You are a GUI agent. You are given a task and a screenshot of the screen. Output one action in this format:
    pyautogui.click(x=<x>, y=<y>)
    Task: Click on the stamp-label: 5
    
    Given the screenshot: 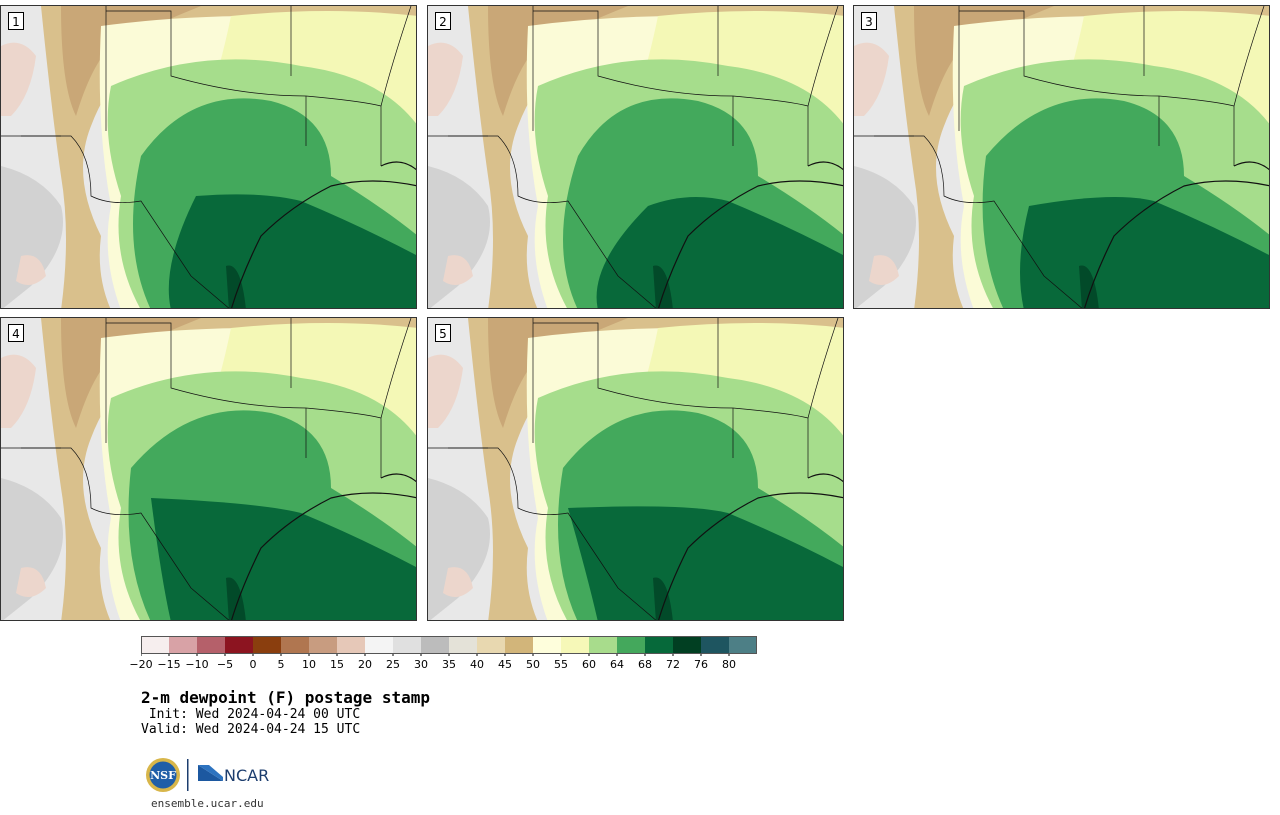 What is the action you would take?
    pyautogui.click(x=443, y=333)
    